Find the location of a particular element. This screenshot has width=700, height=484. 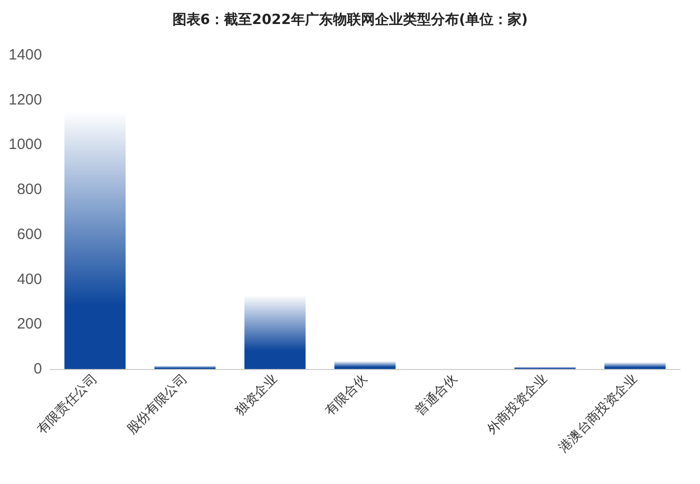

x-tick-label: 独资企业 is located at coordinates (256, 396).